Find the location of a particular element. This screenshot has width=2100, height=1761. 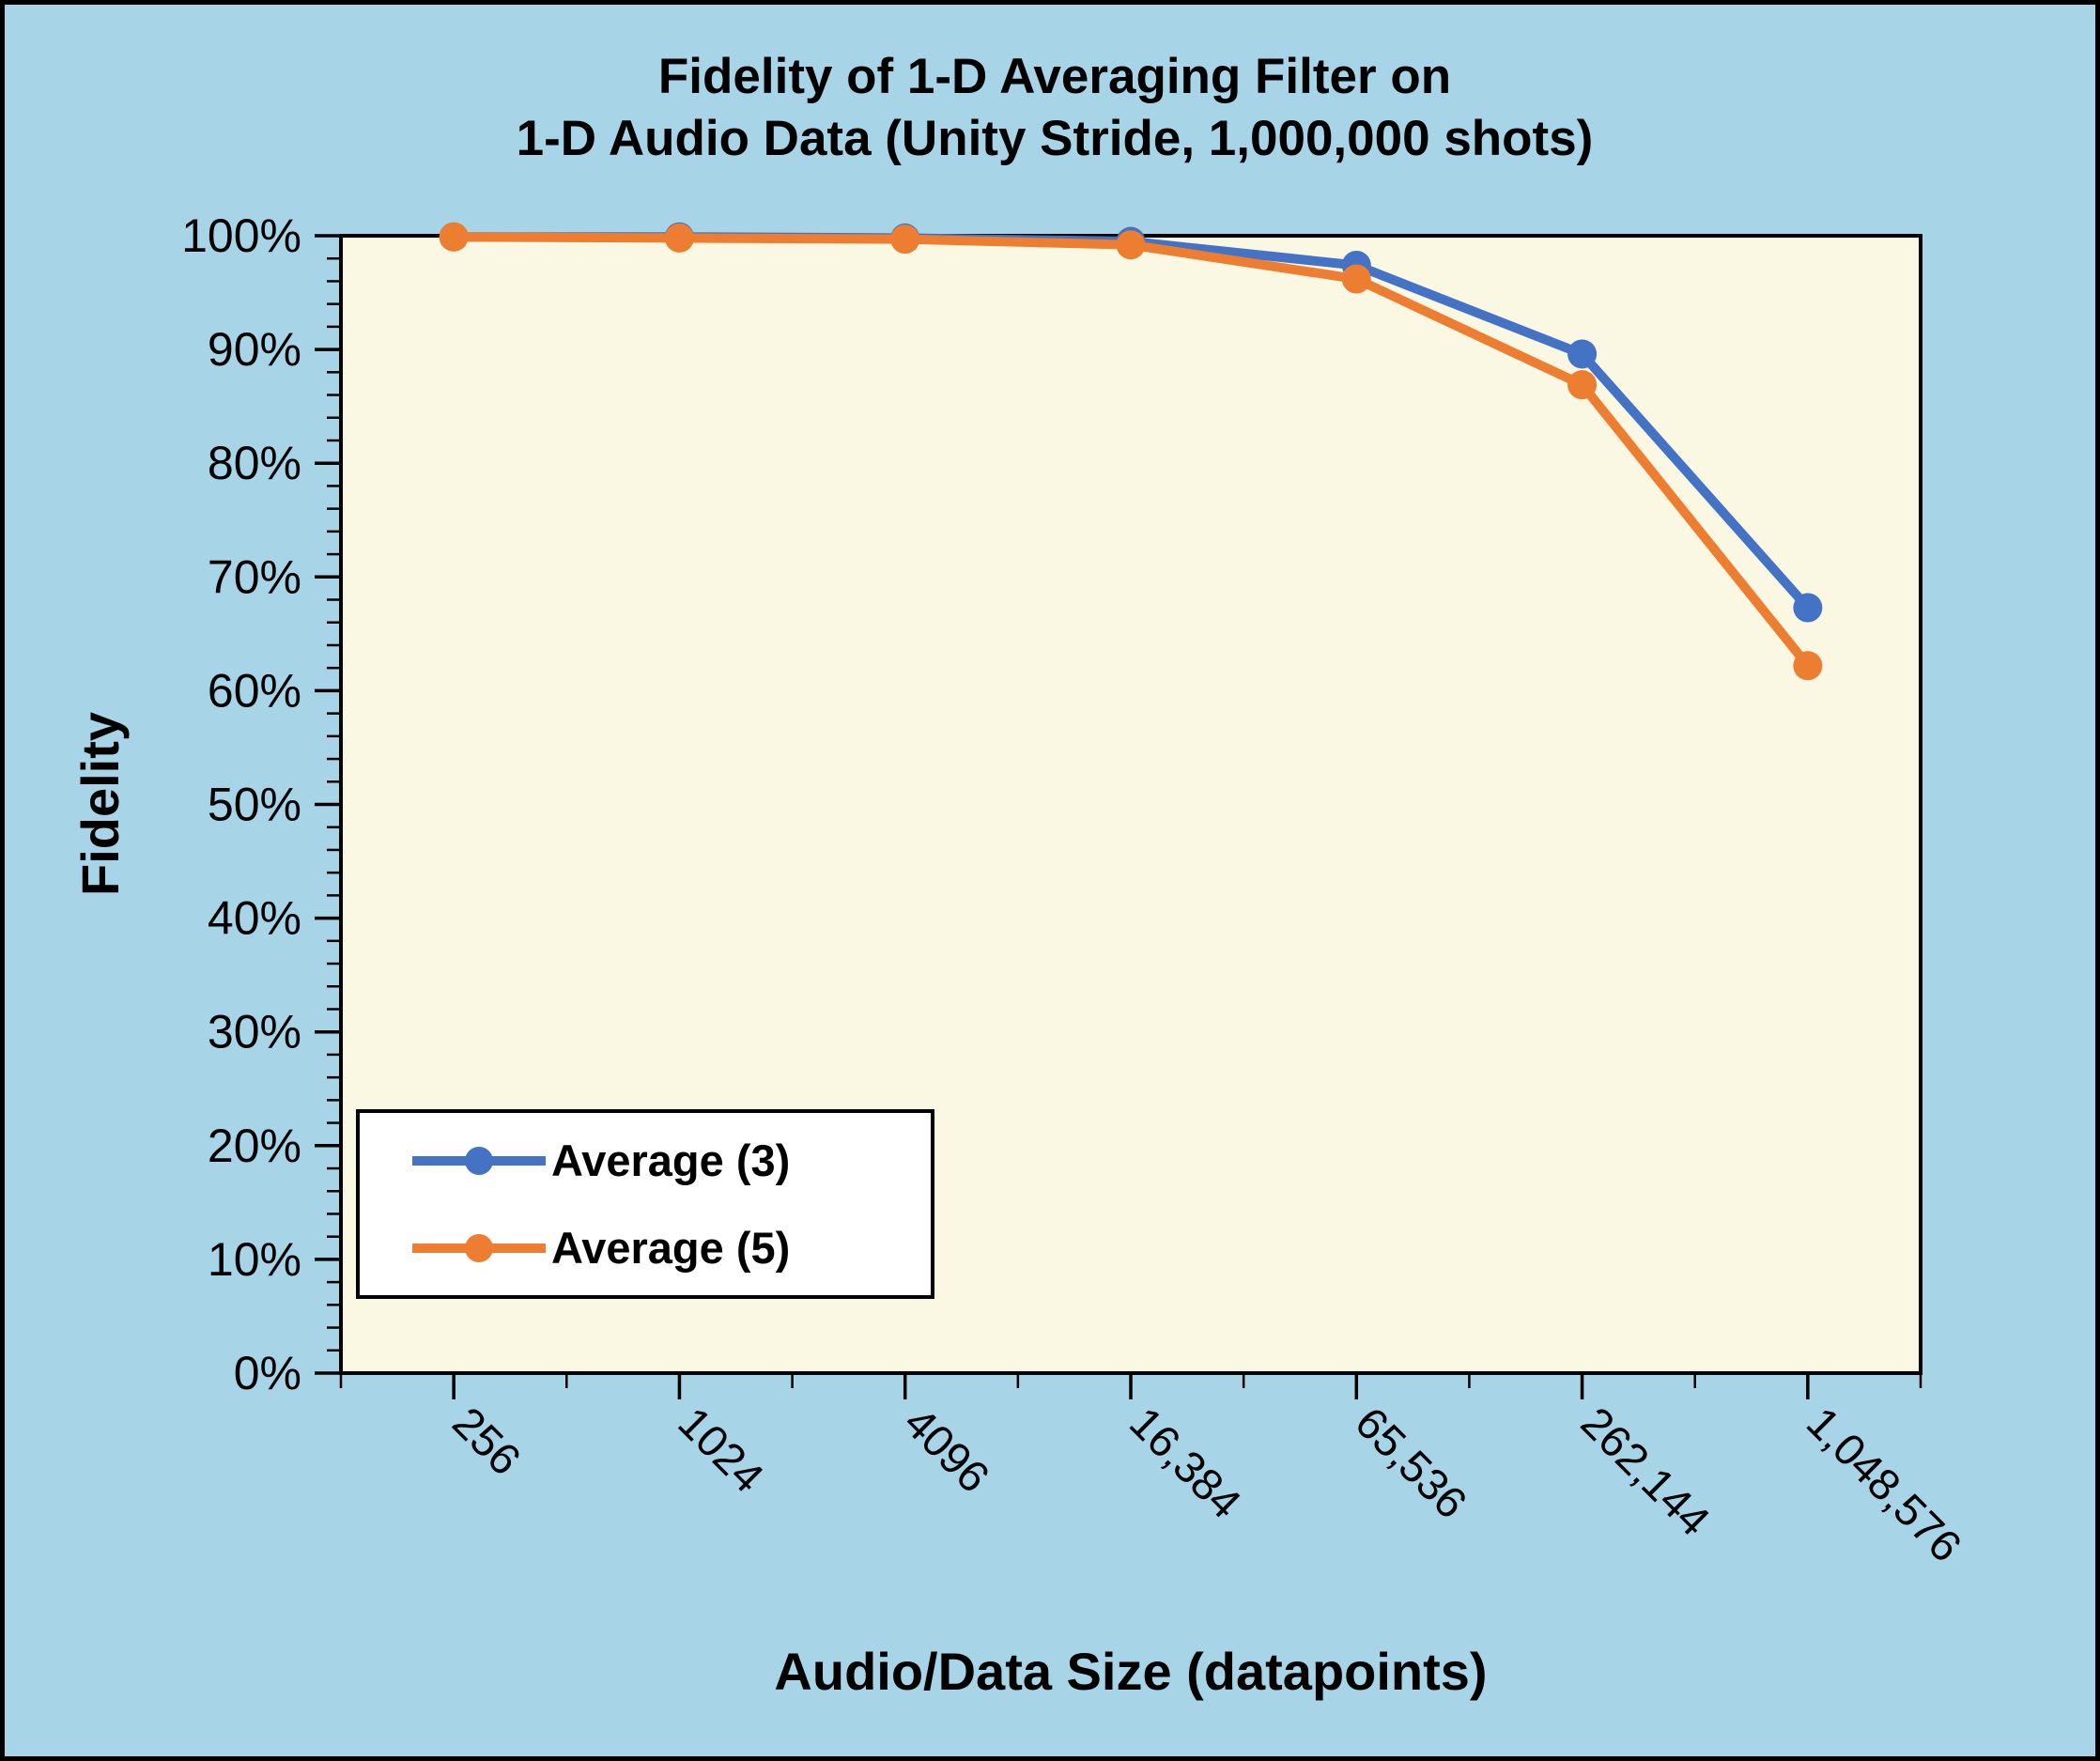

x-tick-label: 16,384 is located at coordinates (1185, 1463).